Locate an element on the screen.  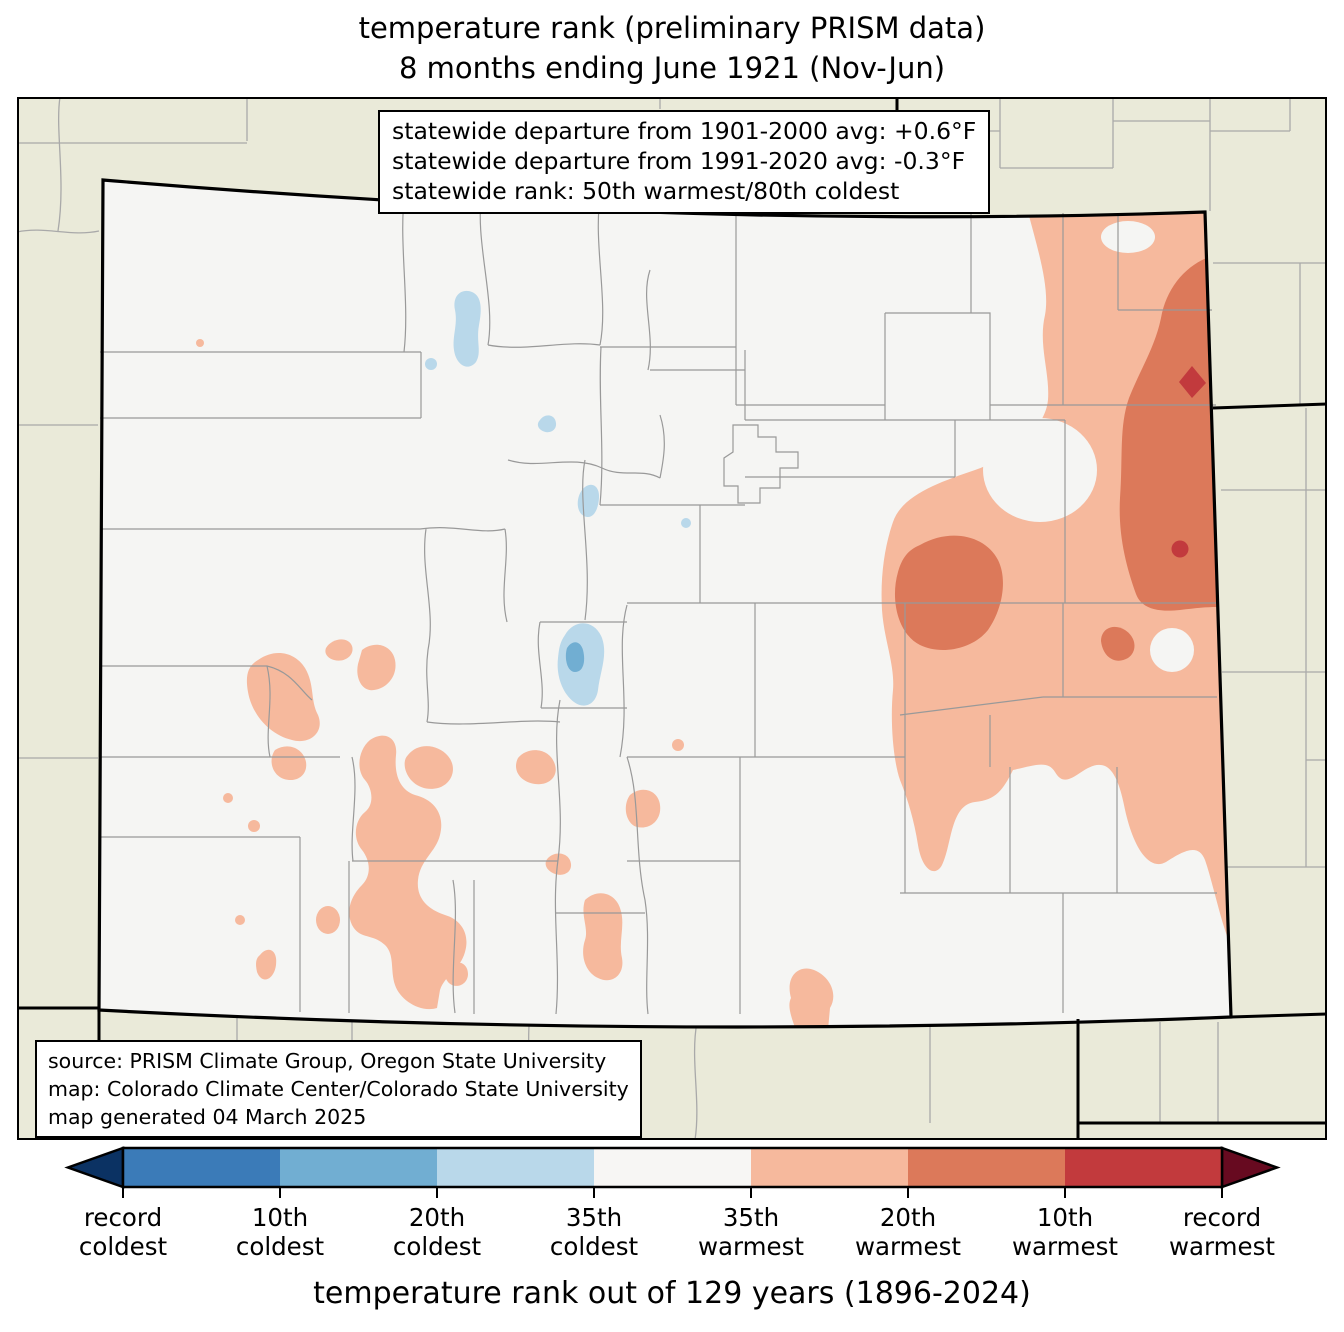
tick-label-20th-coldest: 20th coldest is located at coordinates (437, 1232).